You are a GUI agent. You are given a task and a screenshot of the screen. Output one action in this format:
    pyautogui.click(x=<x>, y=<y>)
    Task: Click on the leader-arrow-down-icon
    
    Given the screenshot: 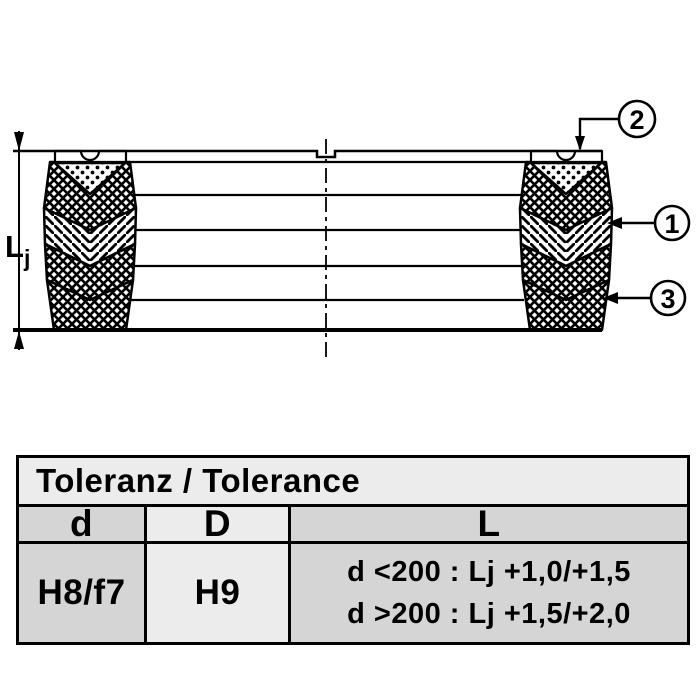 What is the action you would take?
    pyautogui.click(x=580, y=143)
    